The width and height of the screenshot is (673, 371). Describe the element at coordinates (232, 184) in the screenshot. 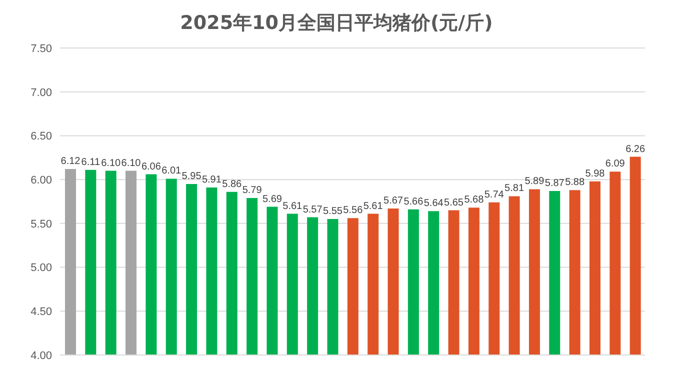

I see `data-label: 5.86` at that location.